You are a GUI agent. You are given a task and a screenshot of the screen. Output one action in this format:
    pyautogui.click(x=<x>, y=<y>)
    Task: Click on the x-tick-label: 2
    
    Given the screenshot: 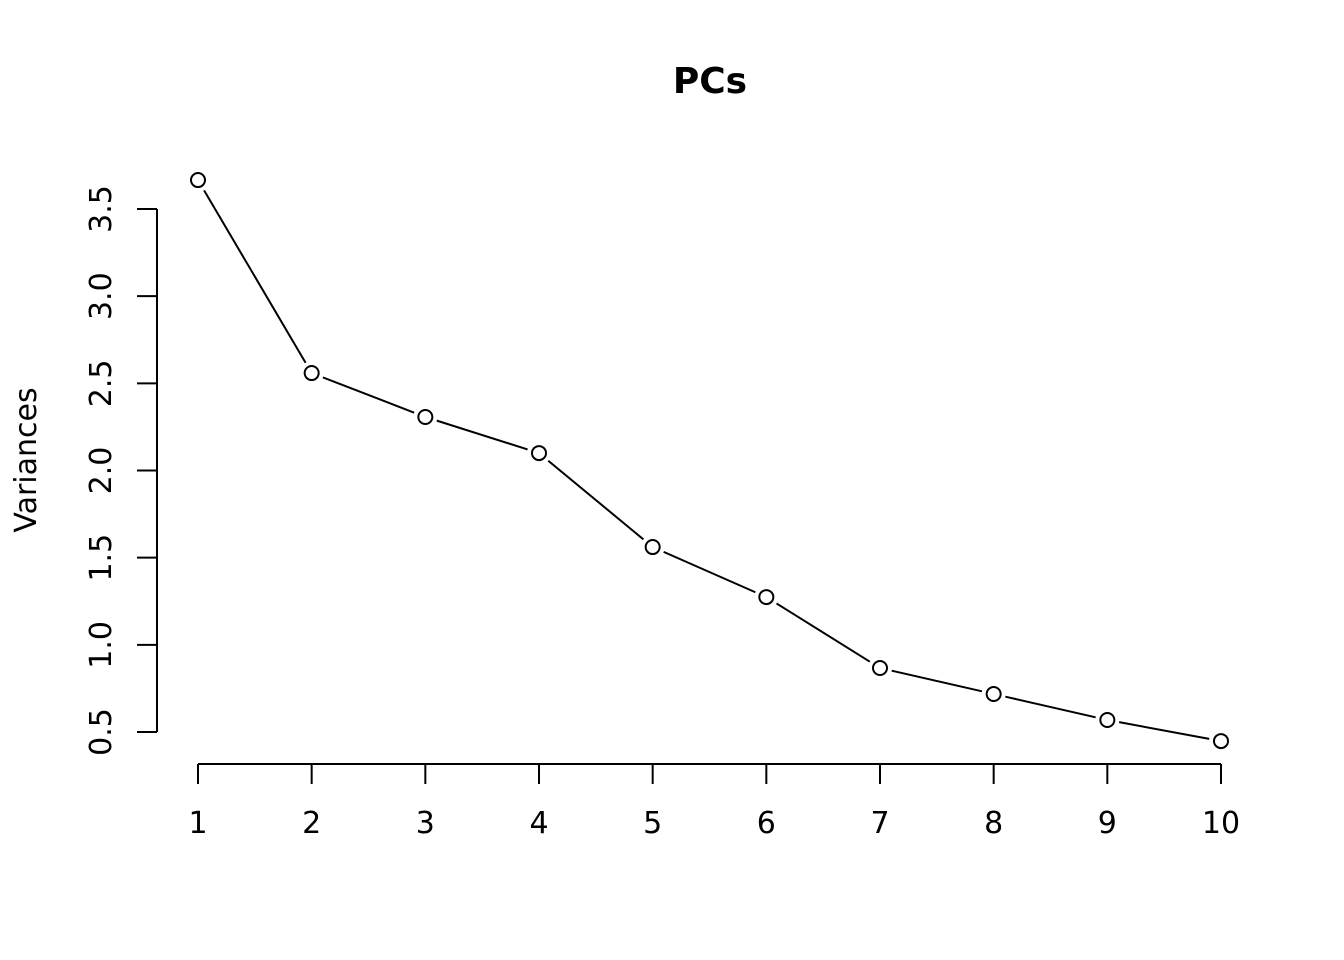 What is the action you would take?
    pyautogui.click(x=311, y=823)
    